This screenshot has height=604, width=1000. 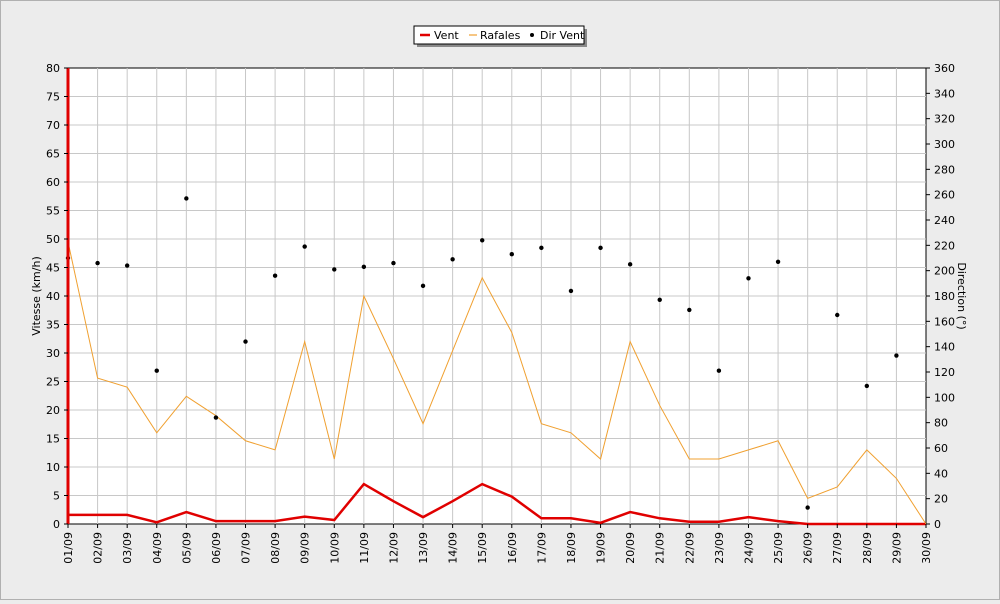 What do you see at coordinates (127, 548) in the screenshot?
I see `x-tick-label: 03/09` at bounding box center [127, 548].